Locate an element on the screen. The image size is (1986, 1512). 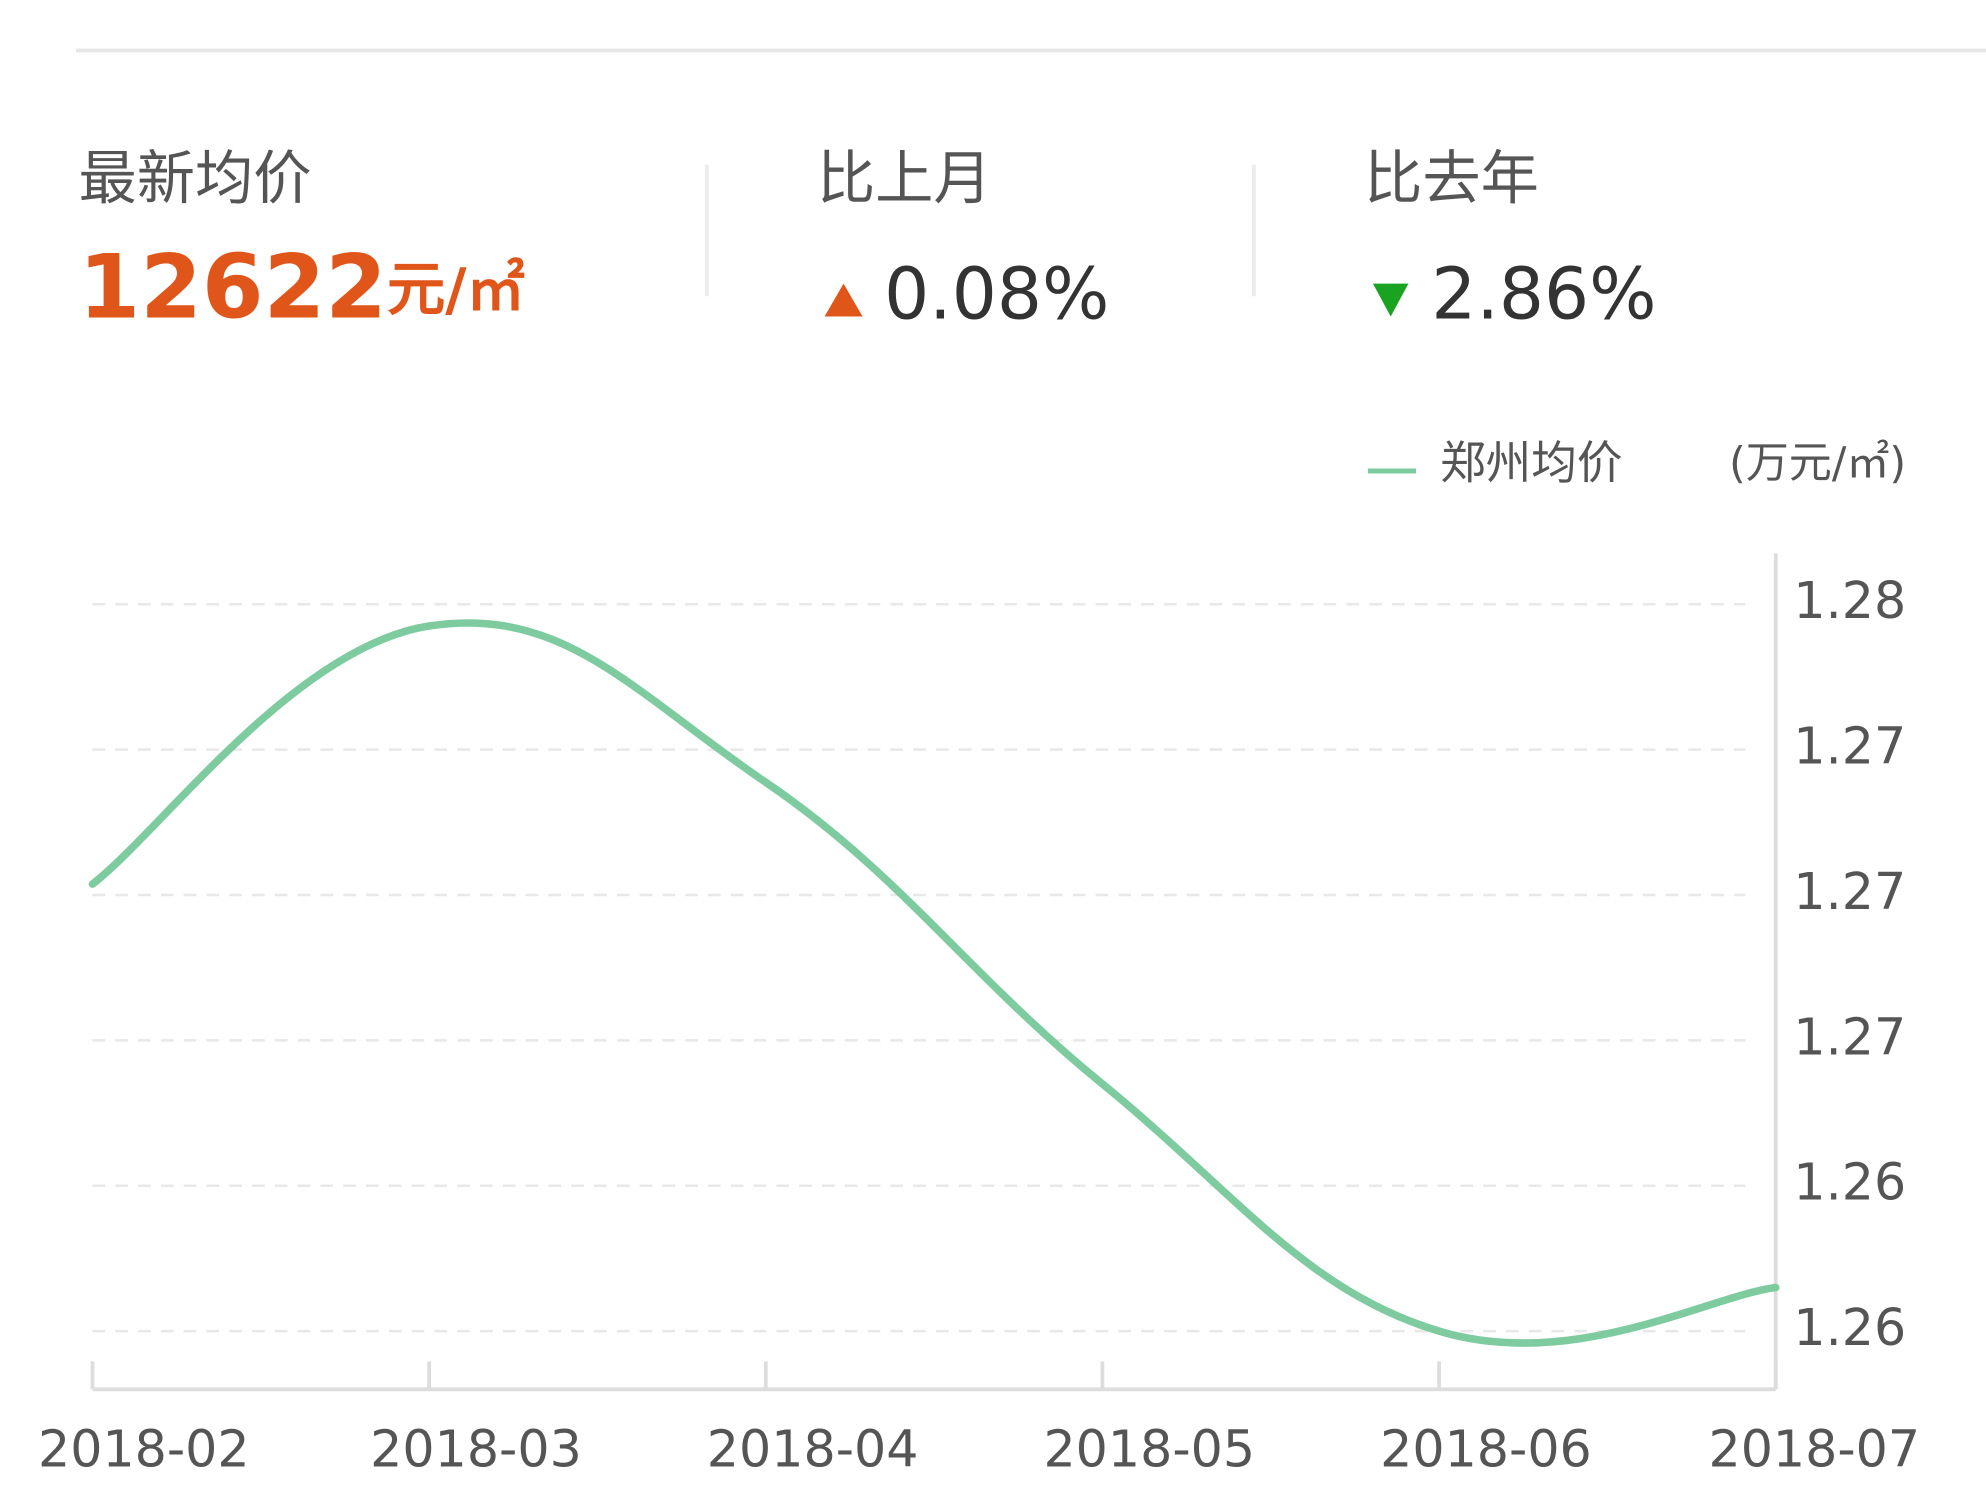
stat-label: 比去年 is located at coordinates (1451, 178).